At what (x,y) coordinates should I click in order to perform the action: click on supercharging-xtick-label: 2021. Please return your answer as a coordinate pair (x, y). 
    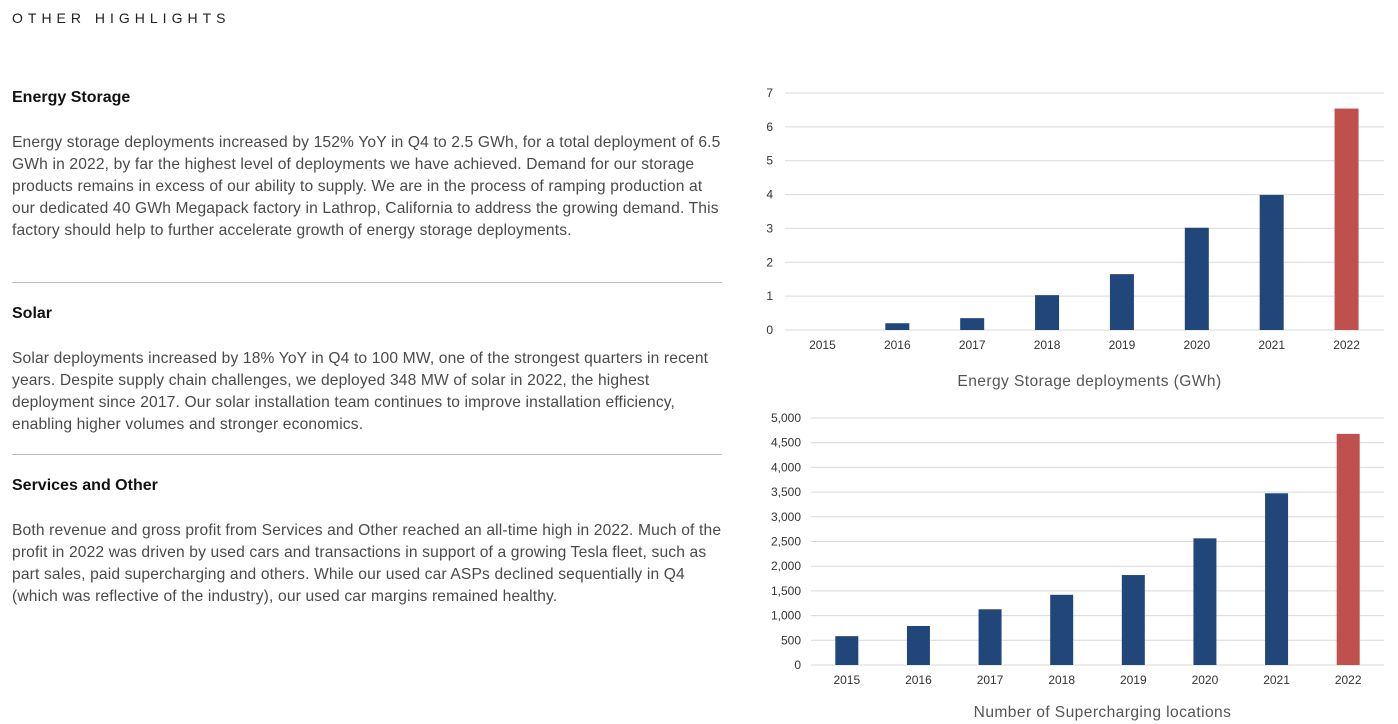
    Looking at the image, I should click on (1276, 680).